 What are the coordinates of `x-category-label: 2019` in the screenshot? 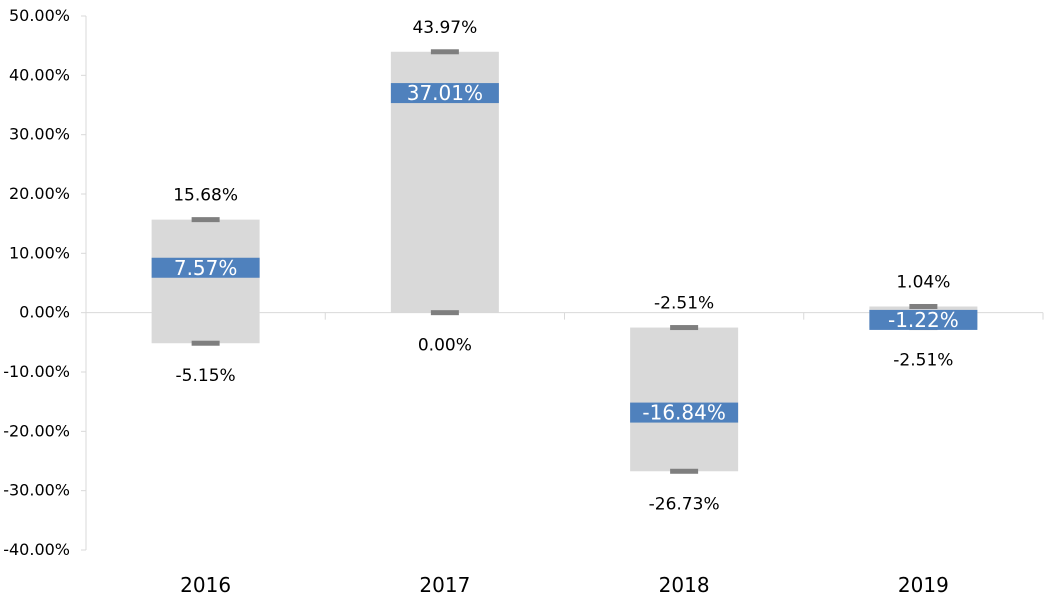 It's located at (923, 585).